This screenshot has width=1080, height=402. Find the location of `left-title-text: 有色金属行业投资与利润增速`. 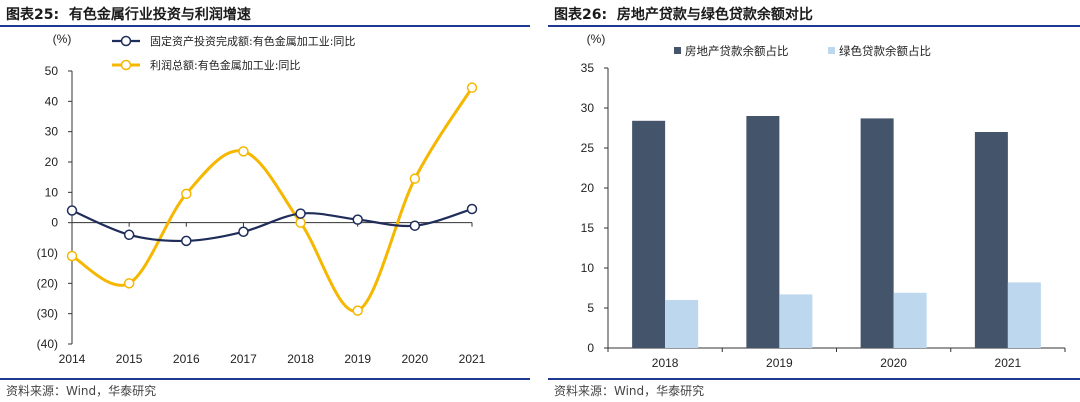

left-title-text: 有色金属行业投资与利润增速 is located at coordinates (159, 15).